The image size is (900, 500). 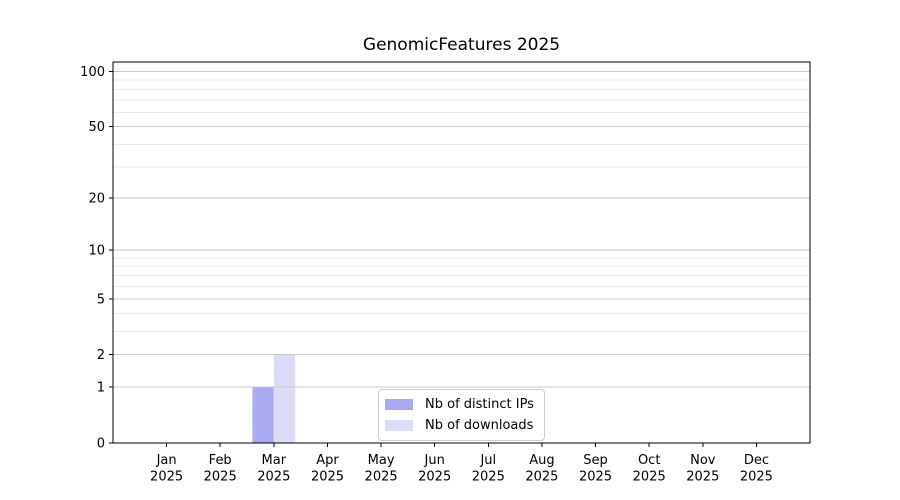 I want to click on y-axis-ticks: 0 1 2 5 10 20 50 100, so click(x=96, y=258).